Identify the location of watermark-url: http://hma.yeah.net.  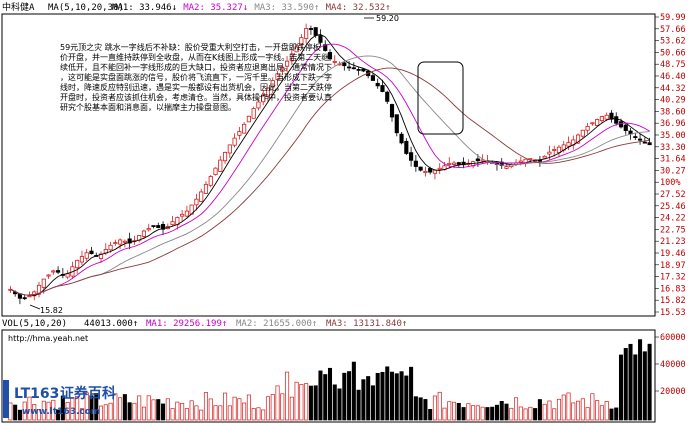
(48, 338).